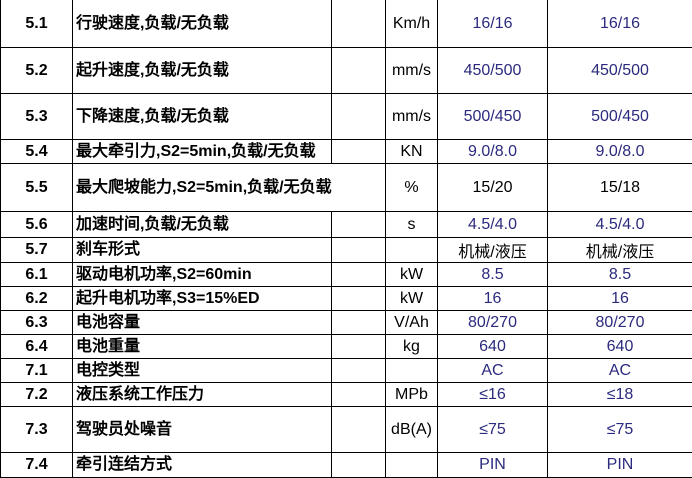 The image size is (692, 478). Describe the element at coordinates (493, 323) in the screenshot. I see `value-model-1: 80/270` at that location.